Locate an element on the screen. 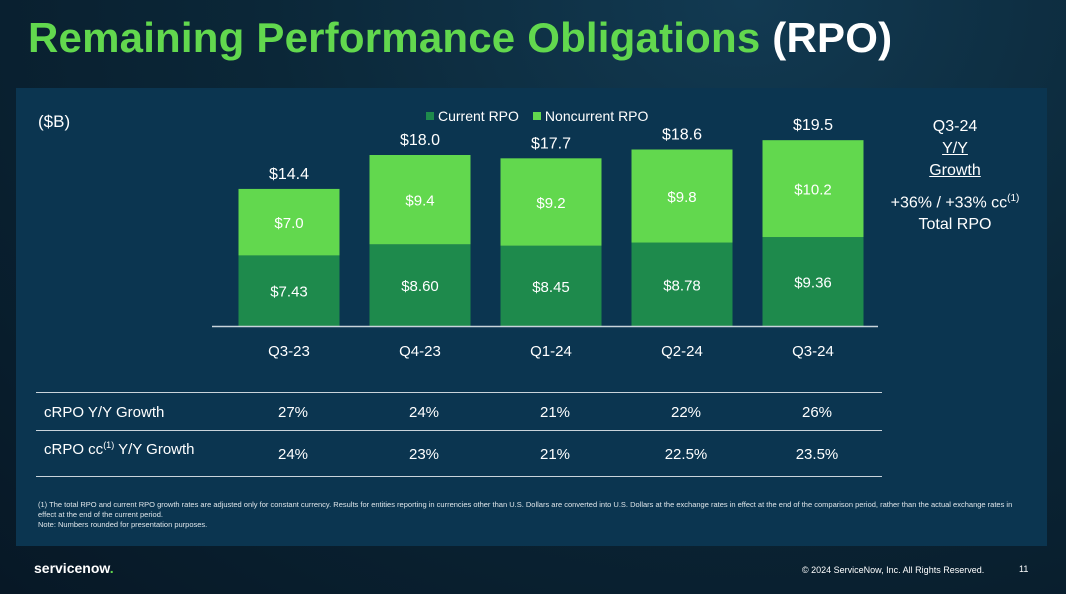 The width and height of the screenshot is (1066, 594). metric-value: 23.5% is located at coordinates (817, 454).